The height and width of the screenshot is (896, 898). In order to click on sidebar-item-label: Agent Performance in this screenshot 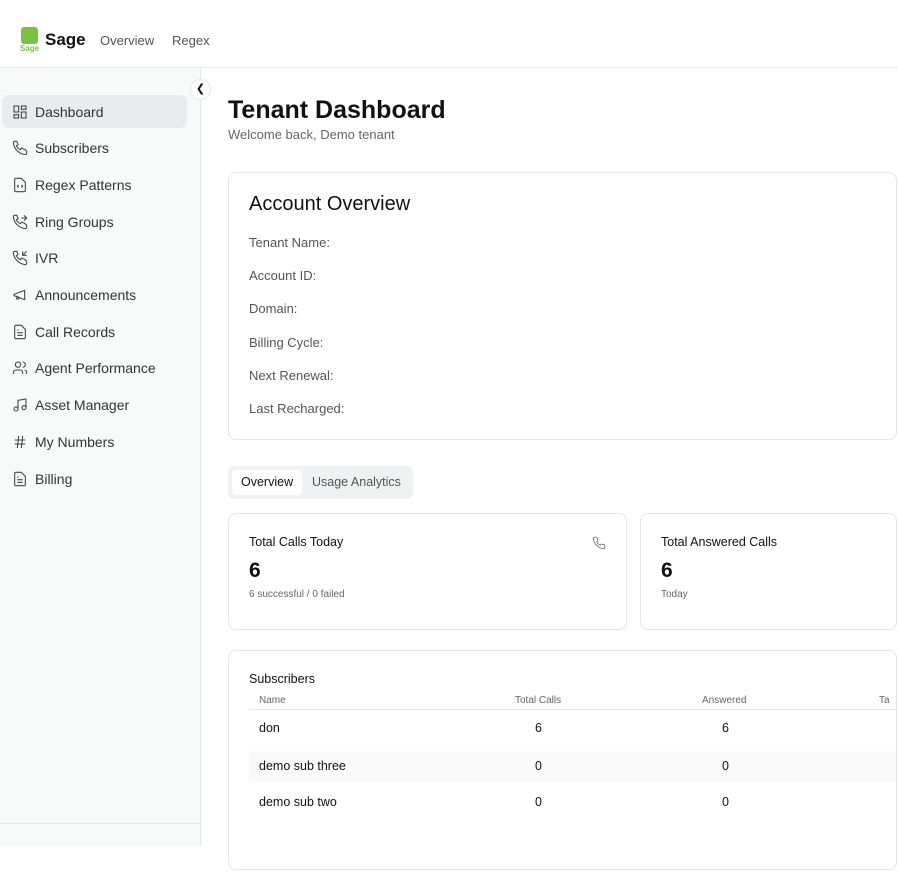, I will do `click(95, 368)`.